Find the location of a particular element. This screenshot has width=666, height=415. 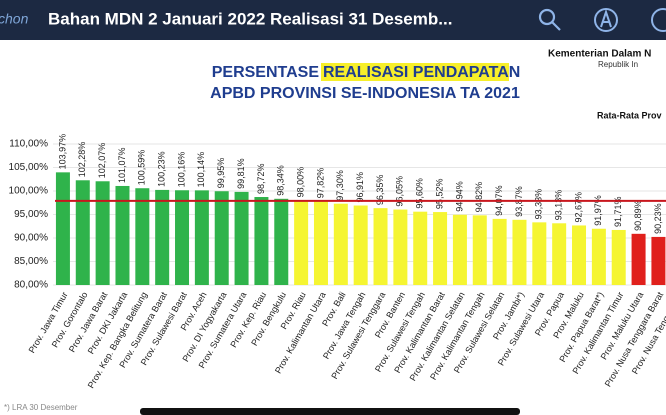

value-label: 97,82% is located at coordinates (320, 183).